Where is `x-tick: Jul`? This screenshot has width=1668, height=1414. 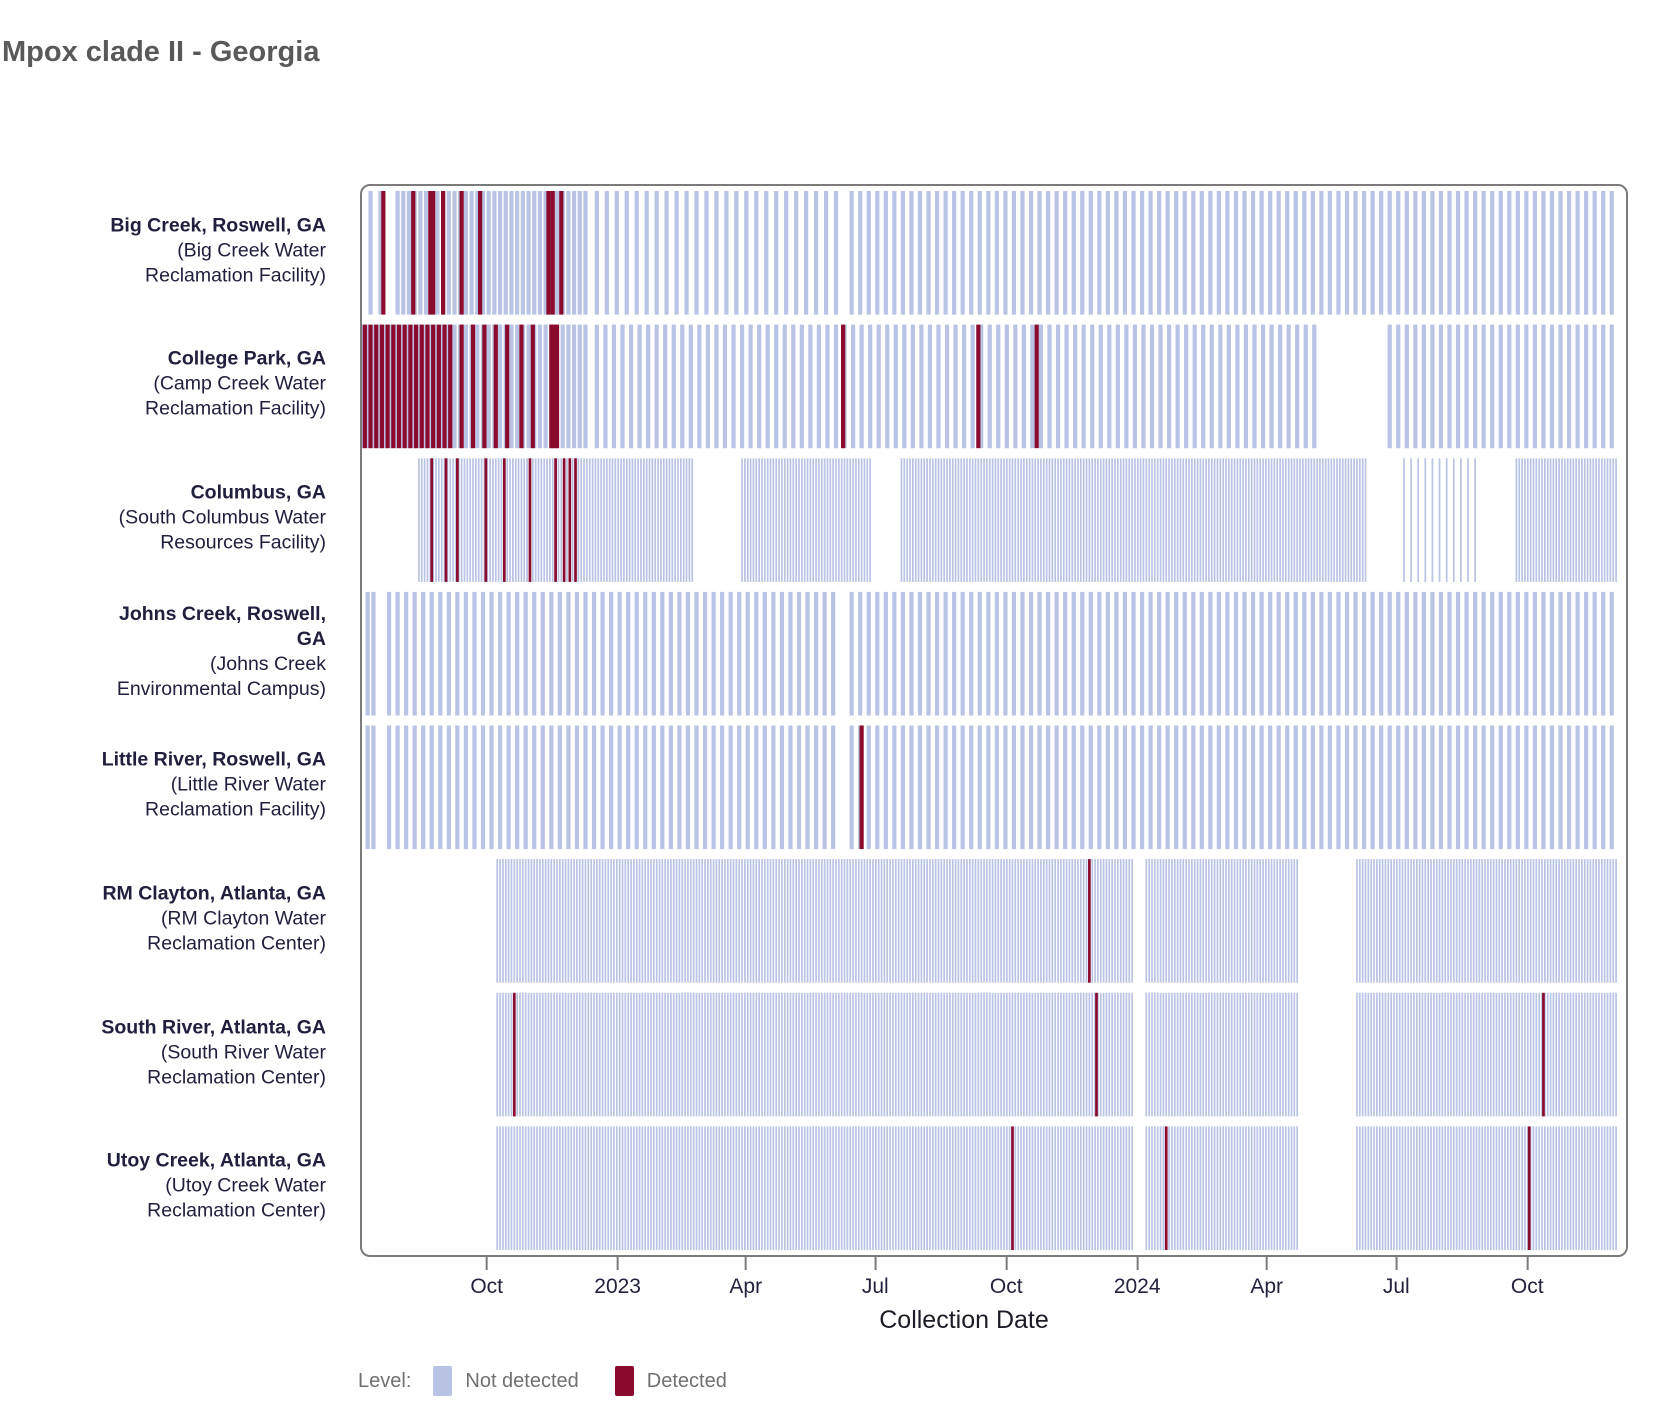
x-tick: Jul is located at coordinates (875, 1278).